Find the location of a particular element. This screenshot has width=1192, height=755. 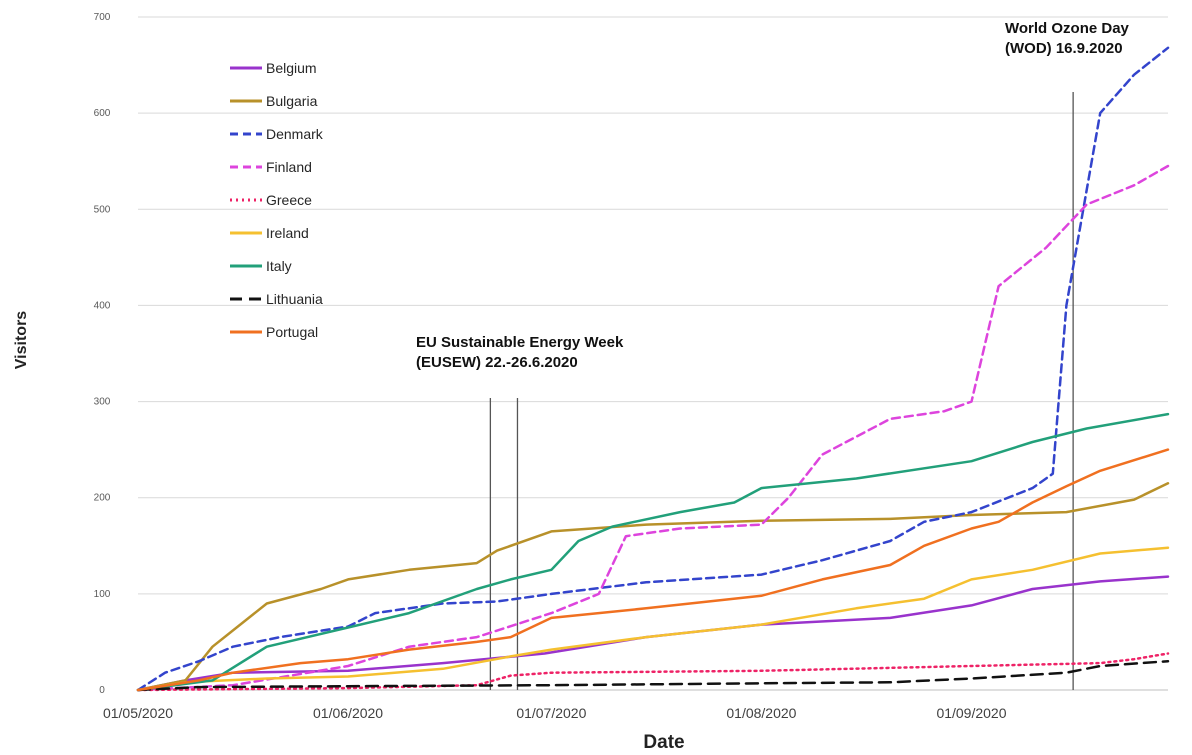

annotation-text: World Ozone Day is located at coordinates (1067, 28).